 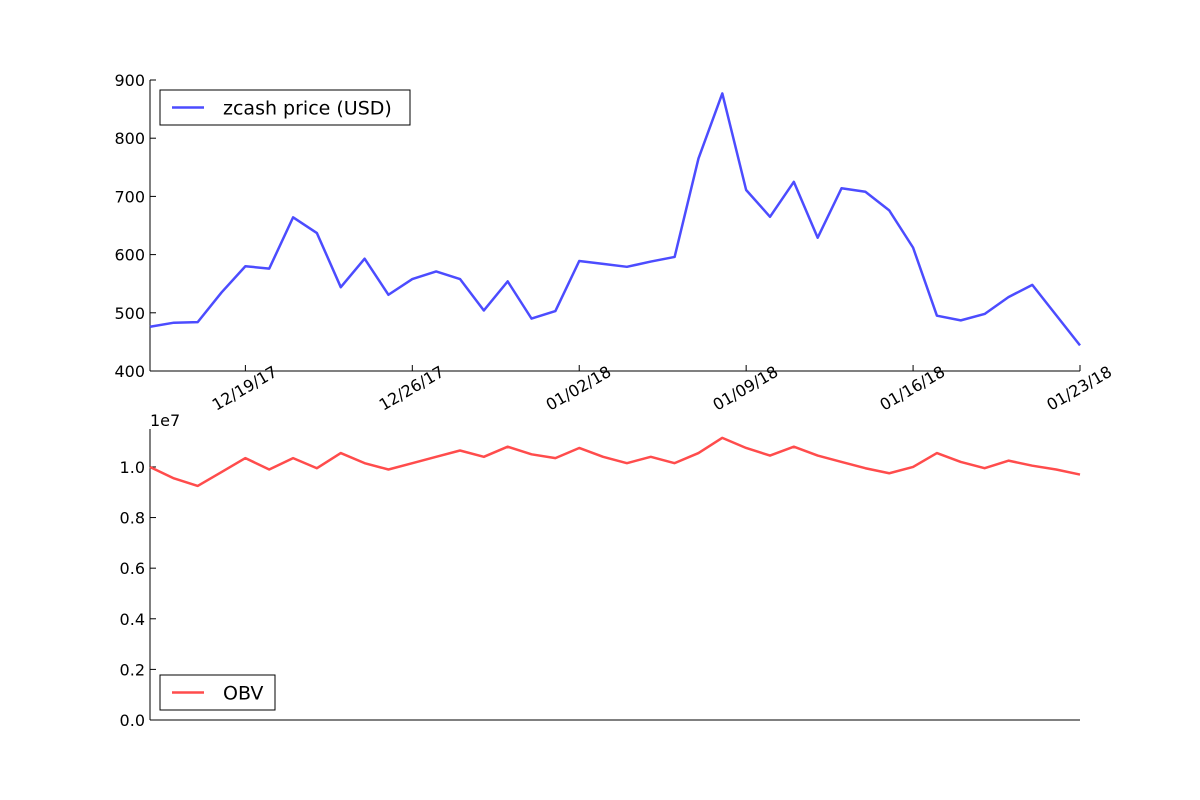 I want to click on legend-label: zcash price (USD), so click(x=307, y=109).